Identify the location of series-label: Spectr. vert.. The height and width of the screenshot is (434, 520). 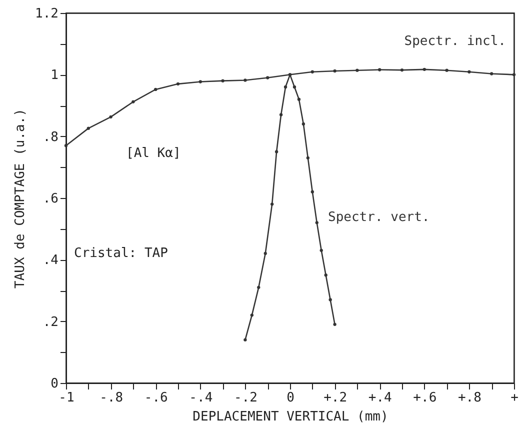
(379, 217).